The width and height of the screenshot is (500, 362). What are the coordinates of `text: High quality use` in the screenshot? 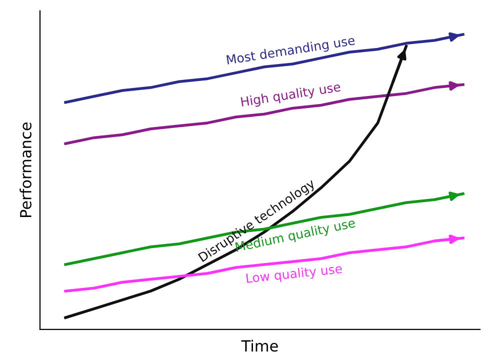 It's located at (291, 95).